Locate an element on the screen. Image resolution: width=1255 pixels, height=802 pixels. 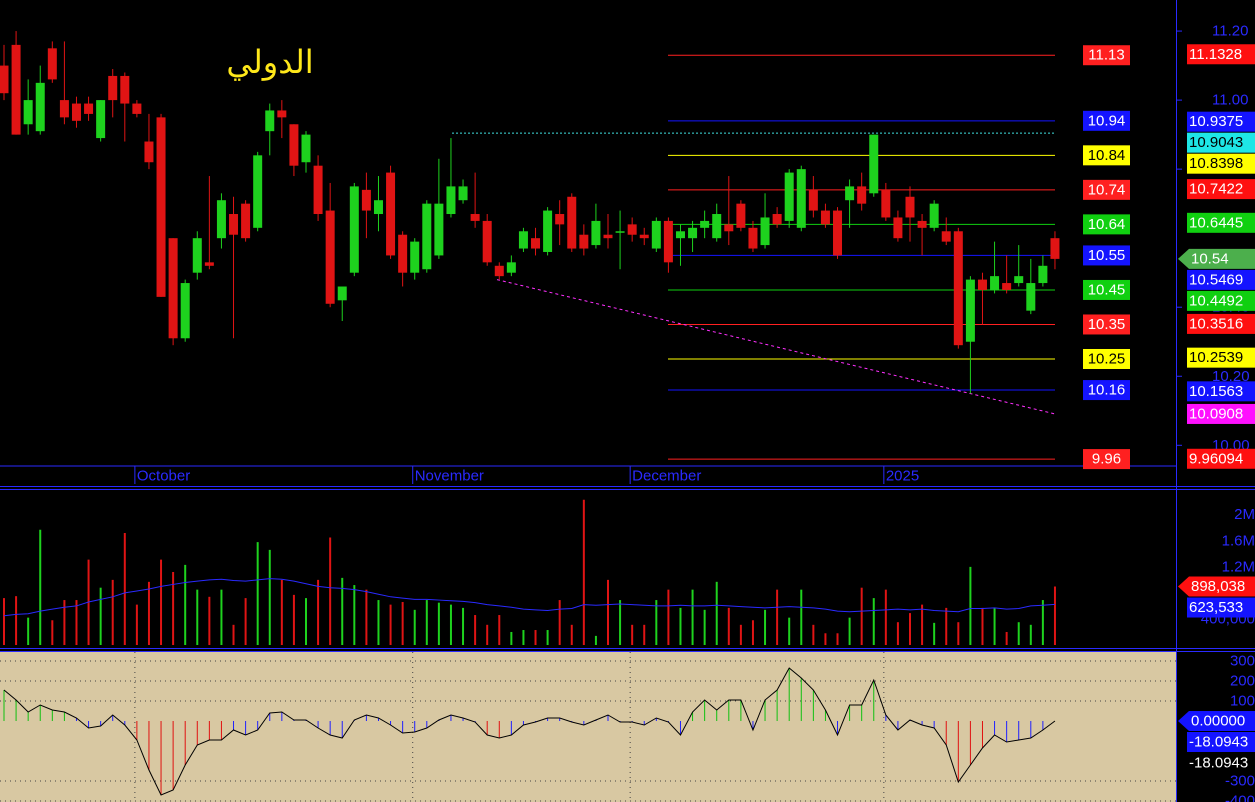
fib-label: 10.84 is located at coordinates (1107, 155).